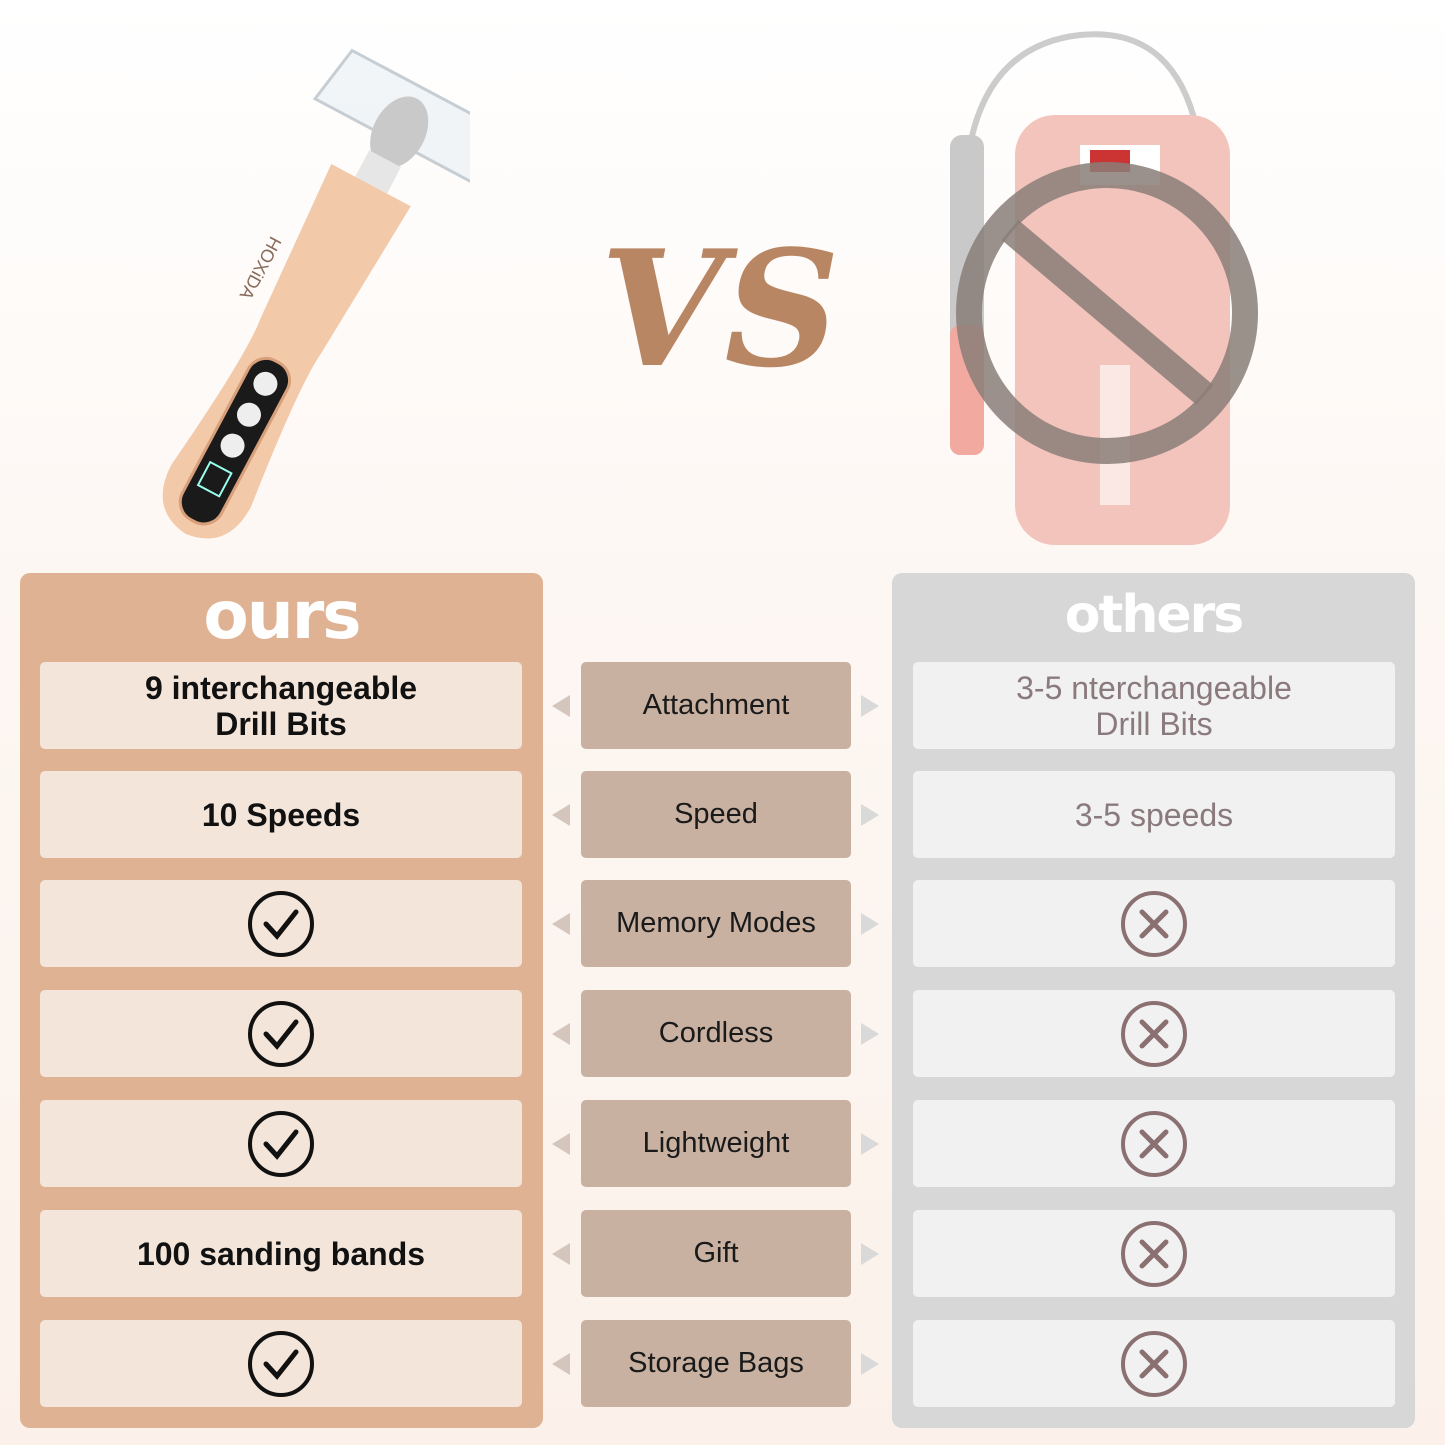 This screenshot has height=1445, width=1445. Describe the element at coordinates (281, 687) in the screenshot. I see `ours-text: 9 interchangeable` at that location.